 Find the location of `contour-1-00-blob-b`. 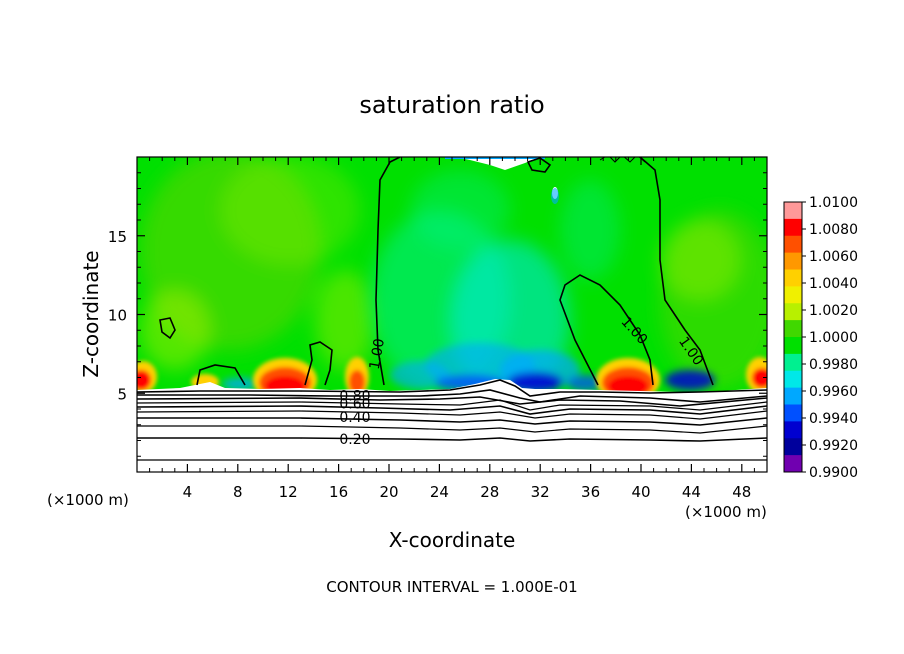

contour-1-00-blob-b is located at coordinates (318, 363).